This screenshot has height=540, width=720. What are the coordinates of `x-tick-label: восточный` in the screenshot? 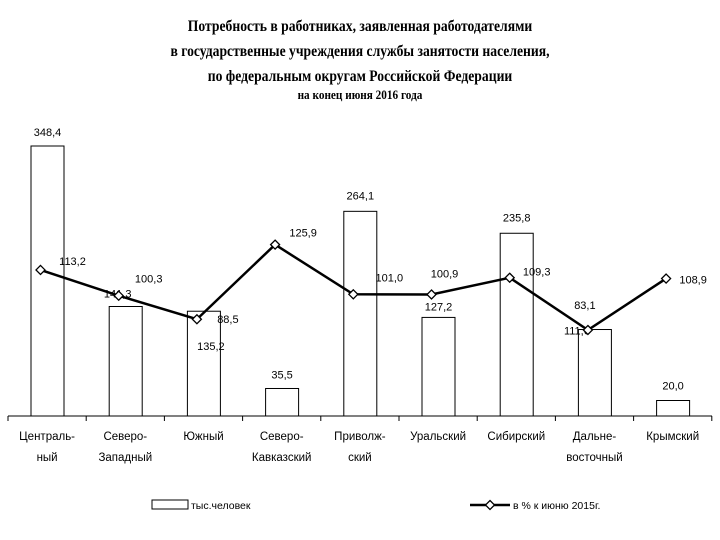 It's located at (594, 458).